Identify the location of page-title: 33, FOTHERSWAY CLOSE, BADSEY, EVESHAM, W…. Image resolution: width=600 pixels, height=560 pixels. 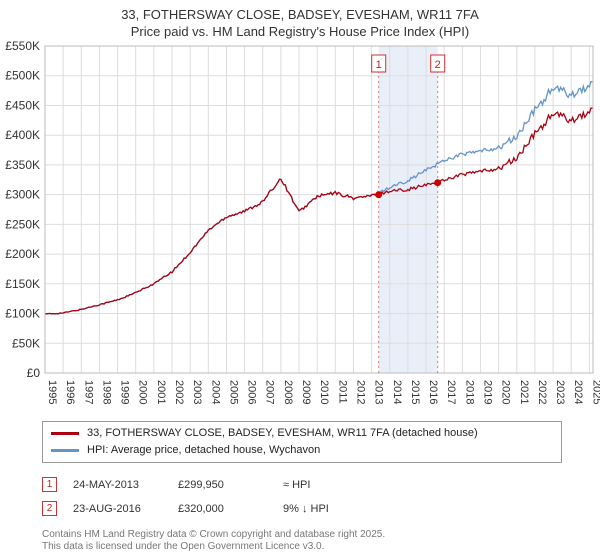
(300, 14).